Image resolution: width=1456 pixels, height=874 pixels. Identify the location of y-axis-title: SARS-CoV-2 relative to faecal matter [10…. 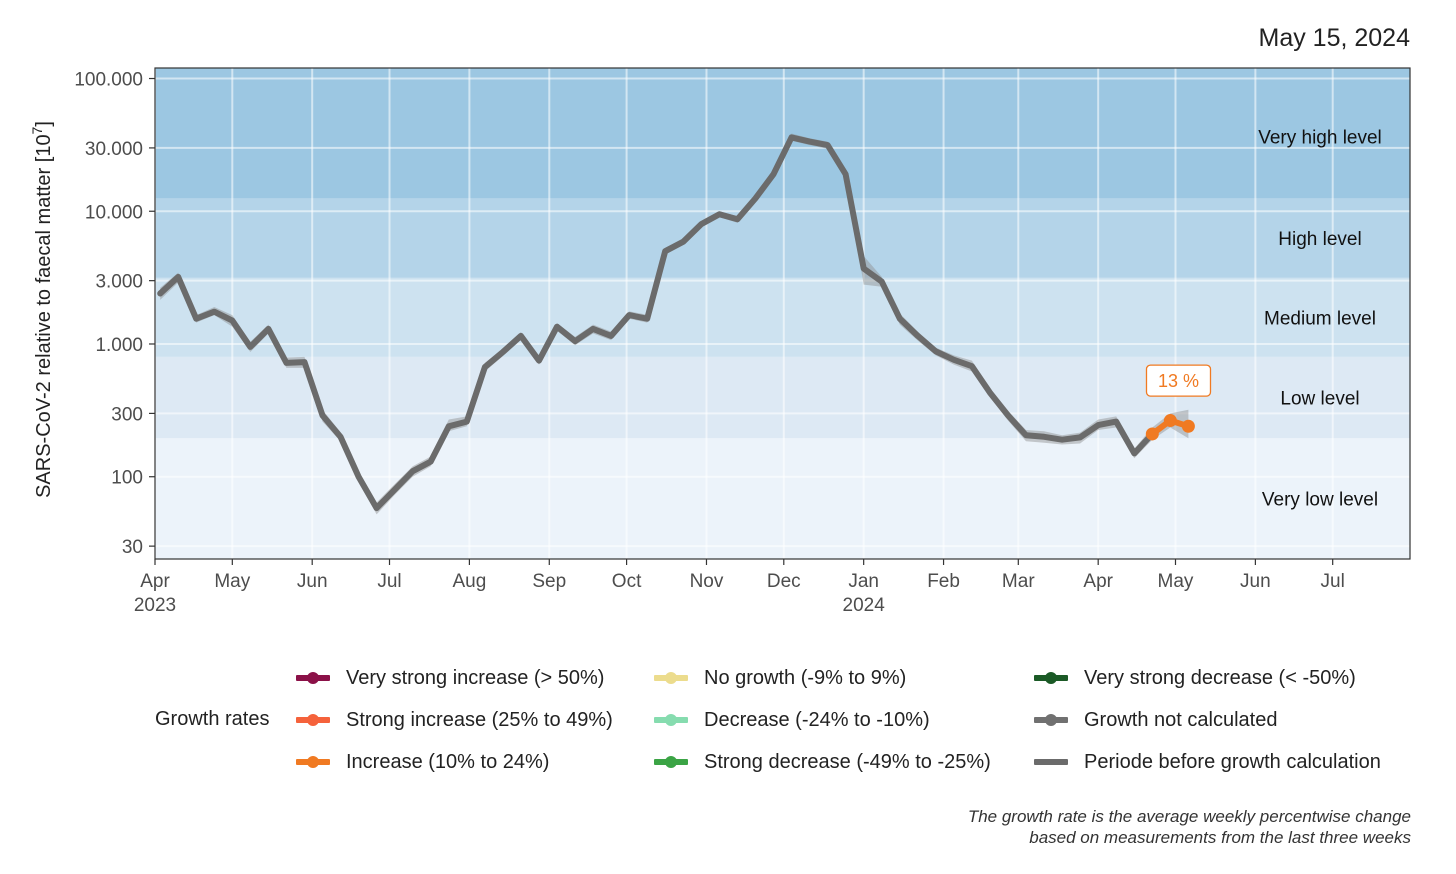
(42, 309).